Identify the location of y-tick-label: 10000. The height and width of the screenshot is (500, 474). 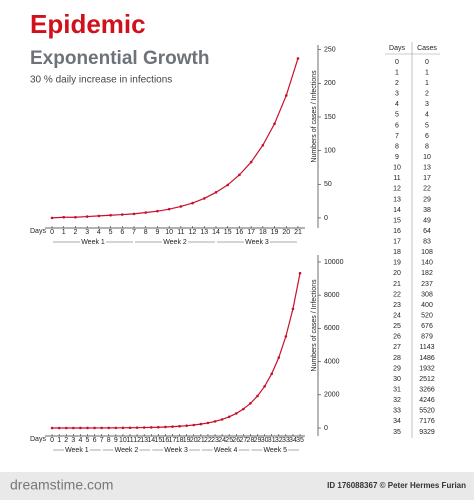
(334, 262).